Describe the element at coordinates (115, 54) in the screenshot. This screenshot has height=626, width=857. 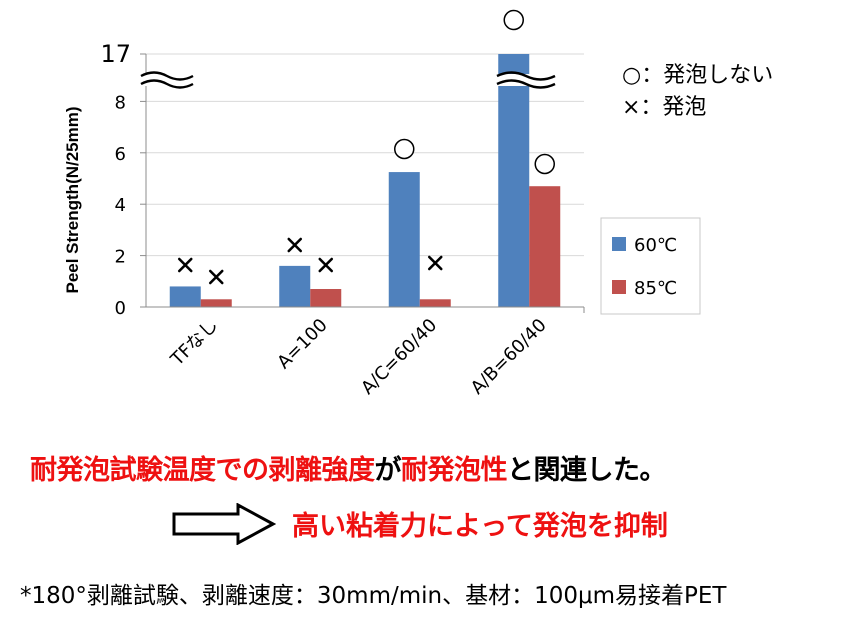
I see `y-tick-label: 17` at that location.